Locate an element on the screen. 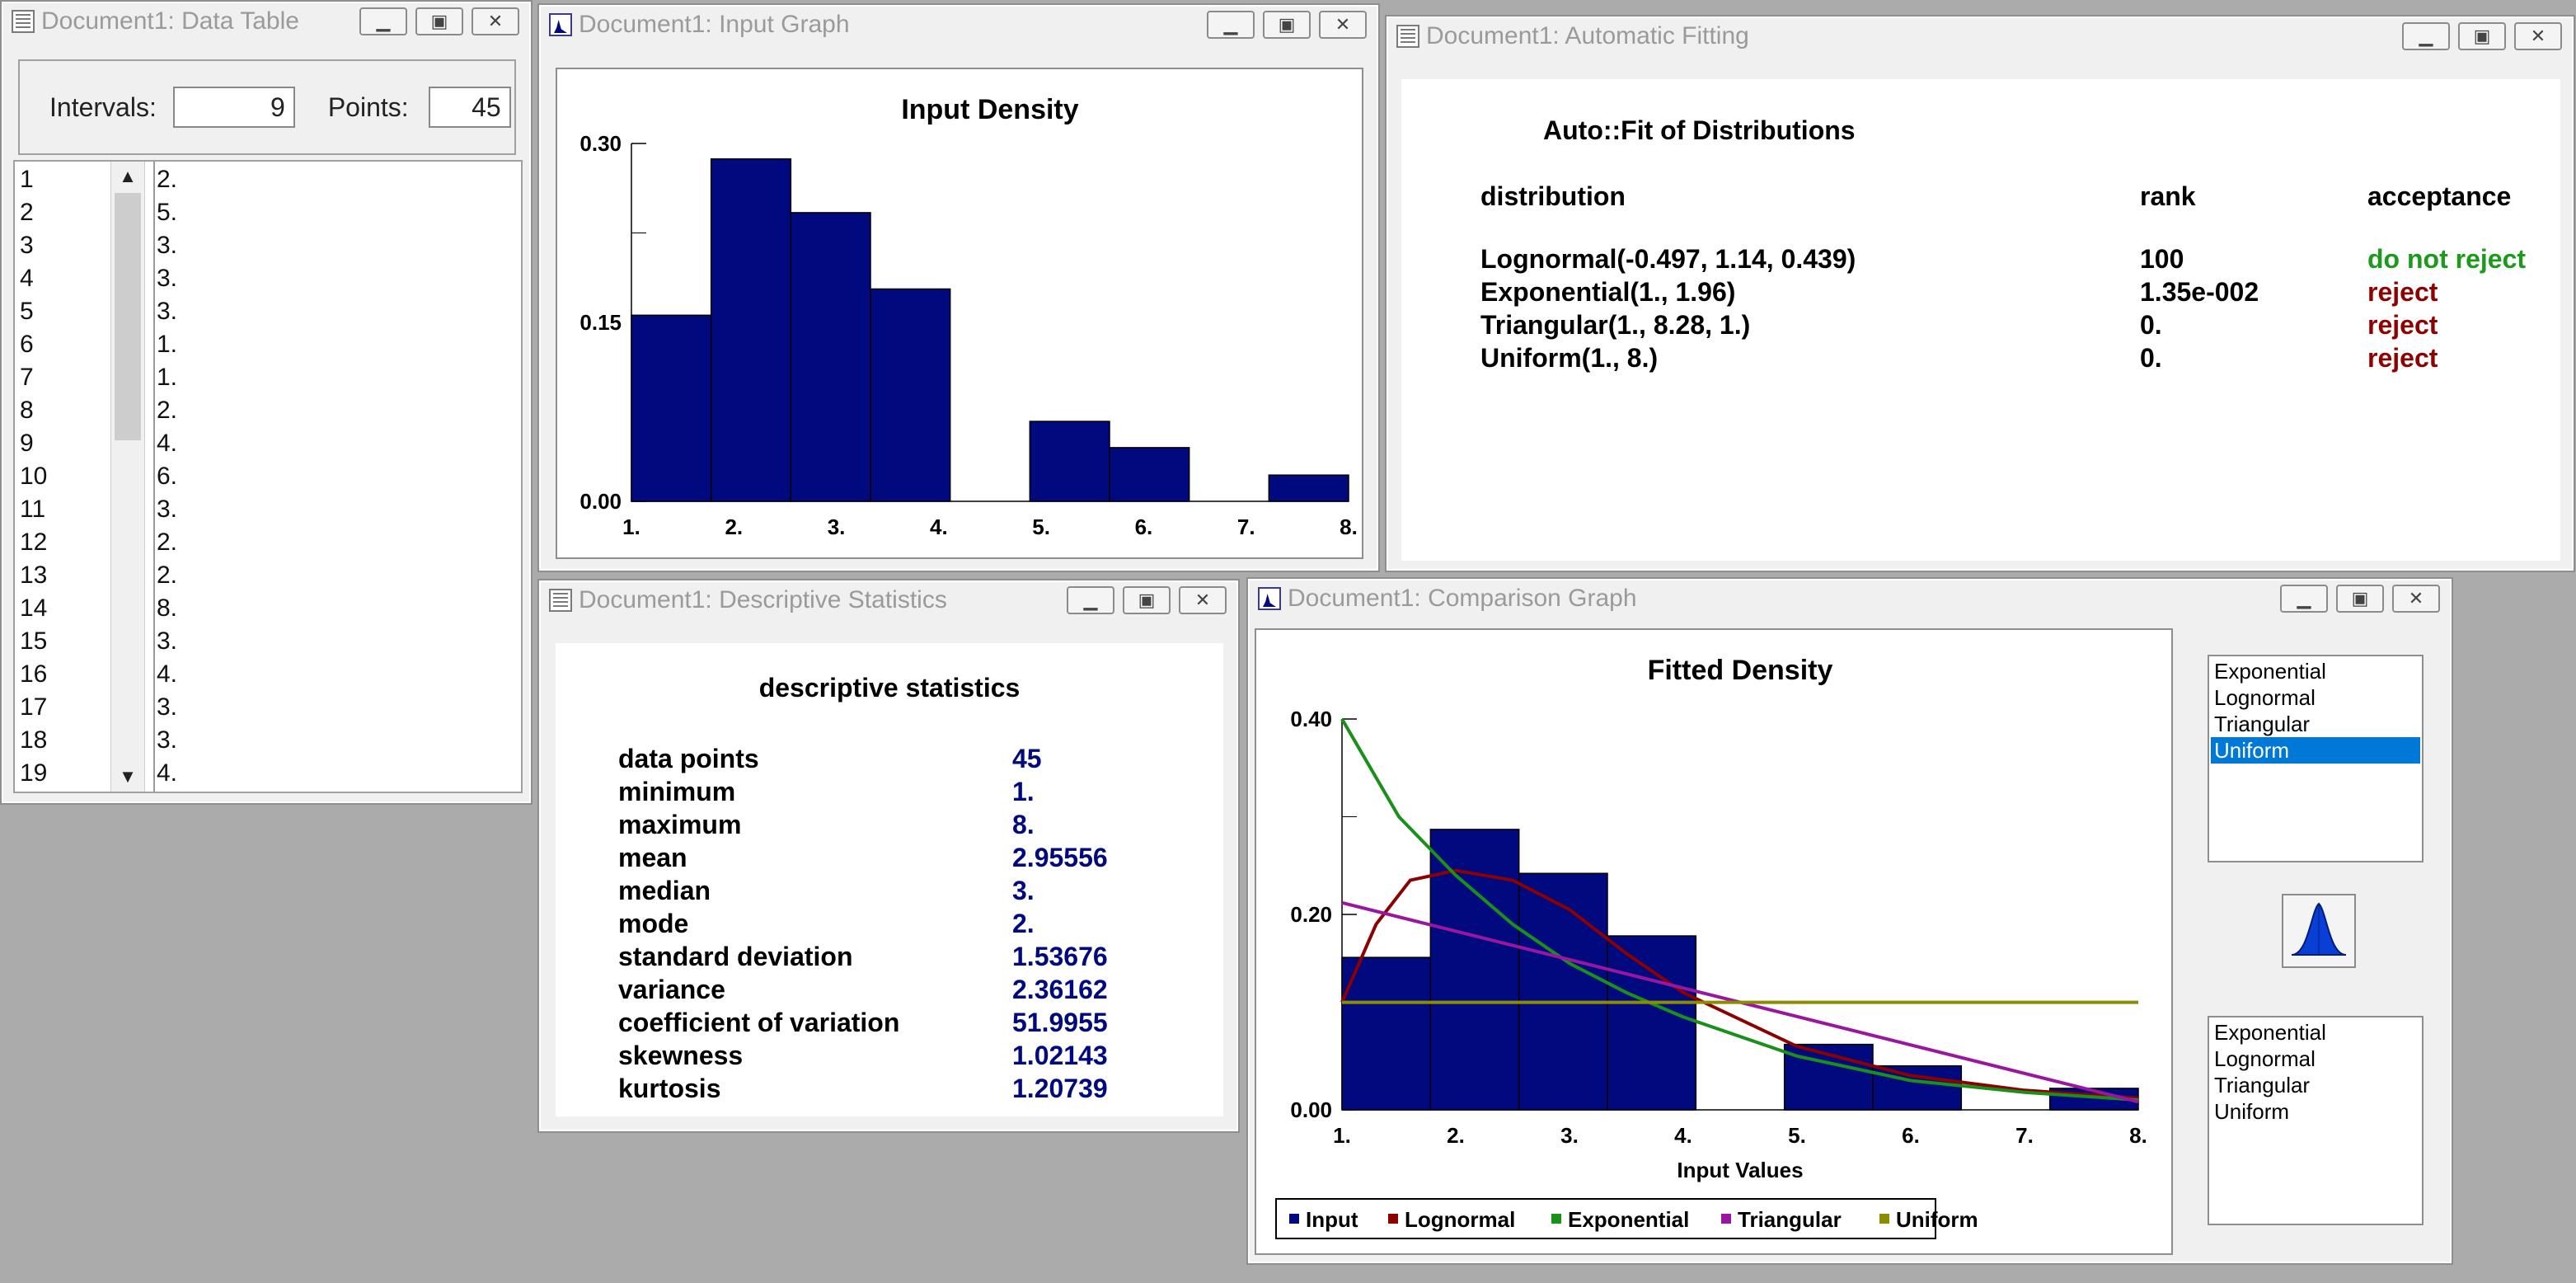 This screenshot has height=1283, width=2576. row-number: 16 is located at coordinates (34, 674).